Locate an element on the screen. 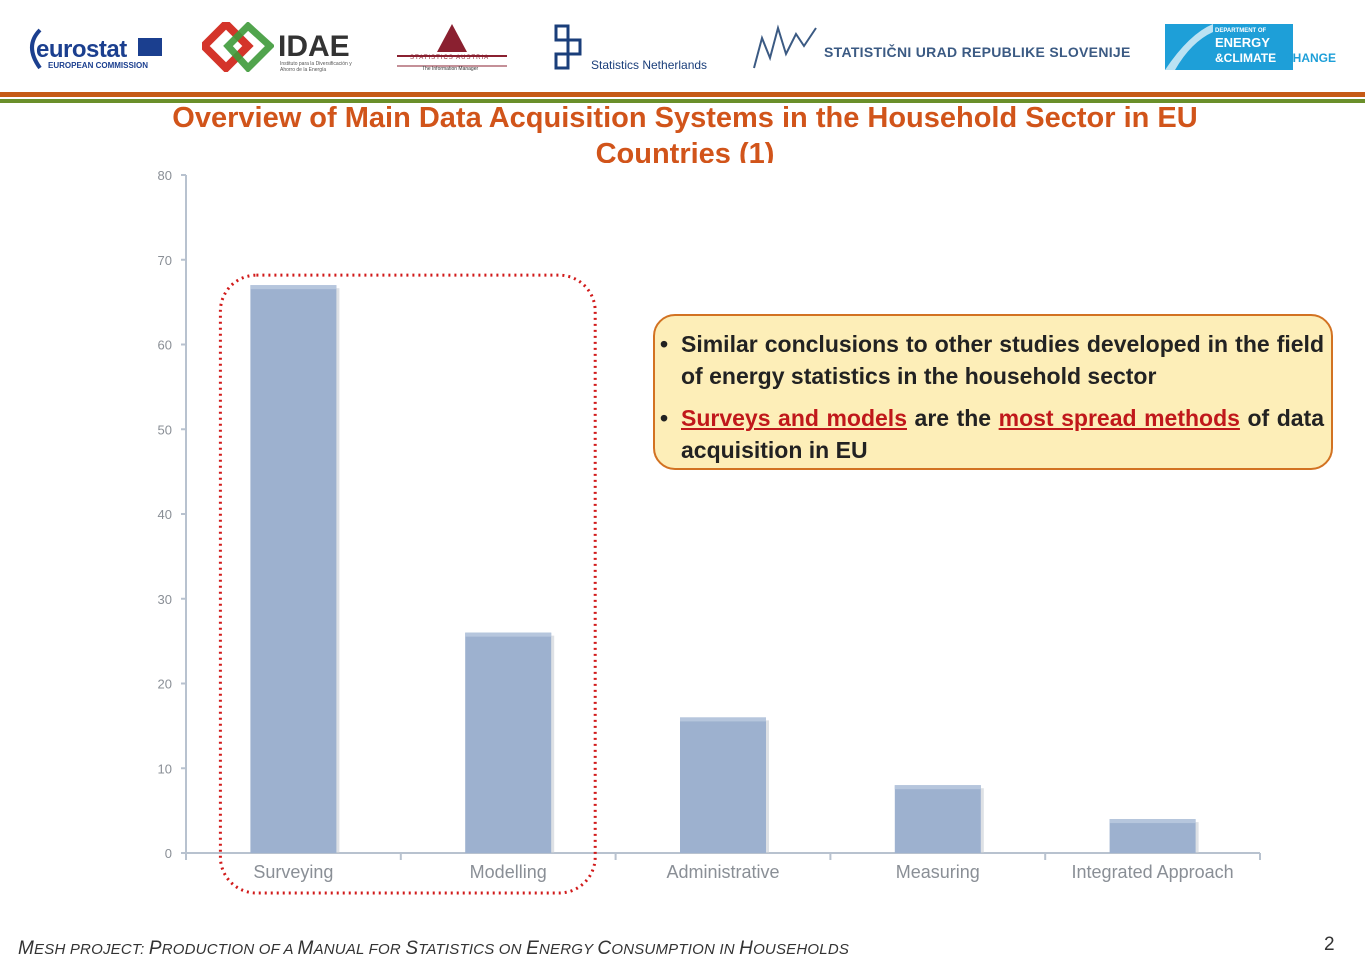  y-tick-label: 70 is located at coordinates (165, 260).